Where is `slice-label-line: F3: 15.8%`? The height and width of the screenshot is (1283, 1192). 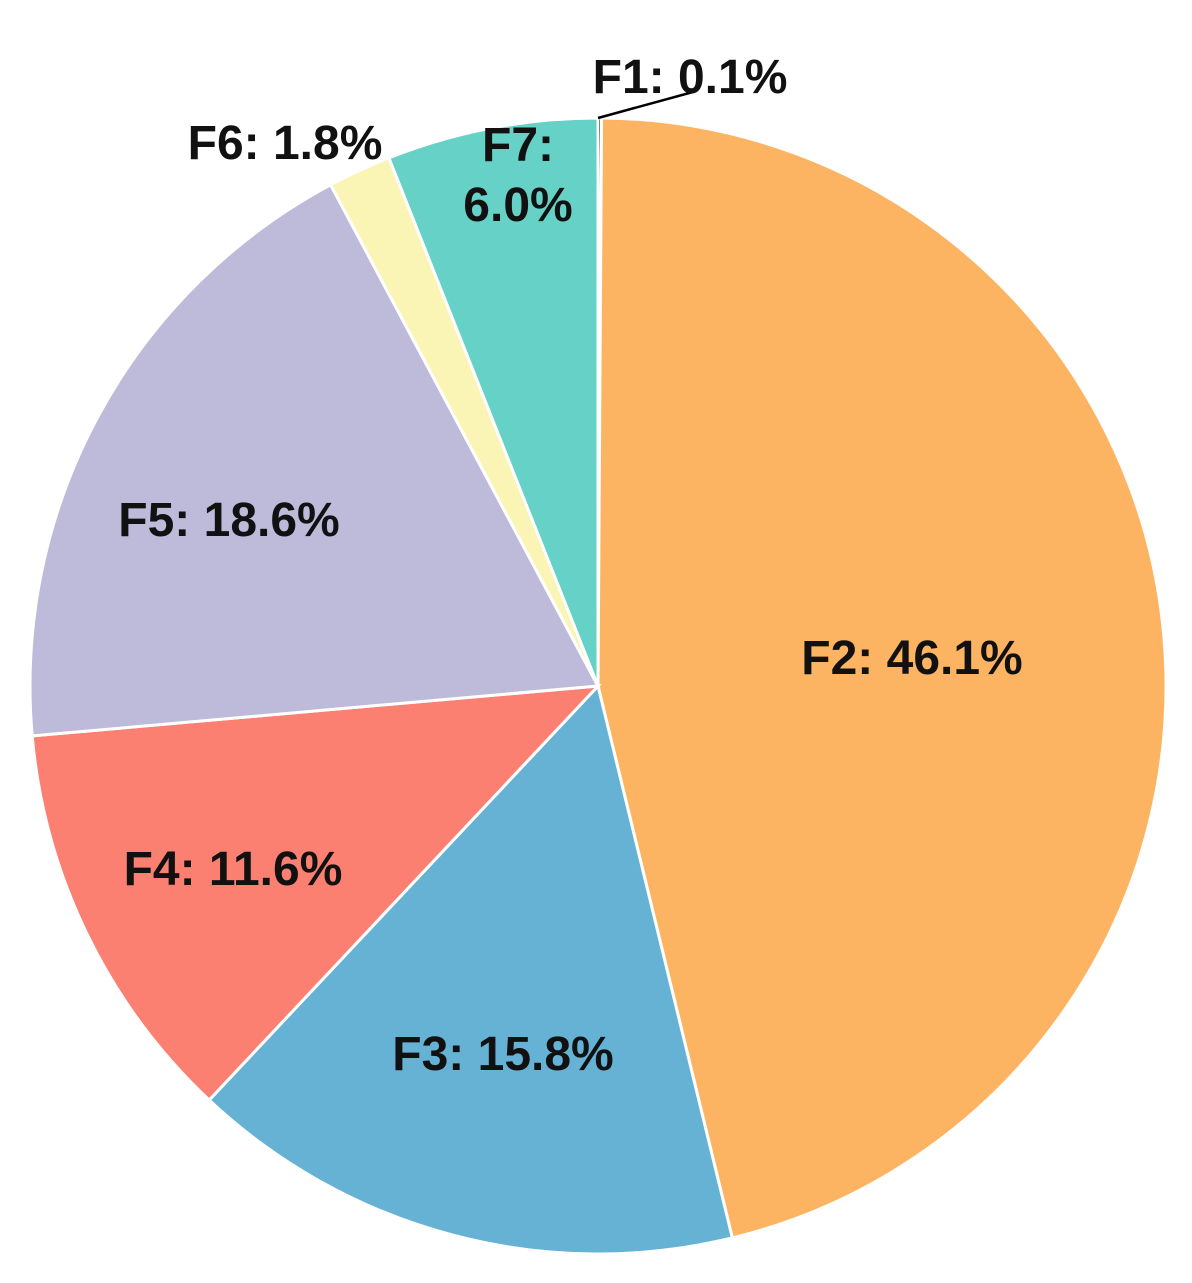 slice-label-line: F3: 15.8% is located at coordinates (502, 1054).